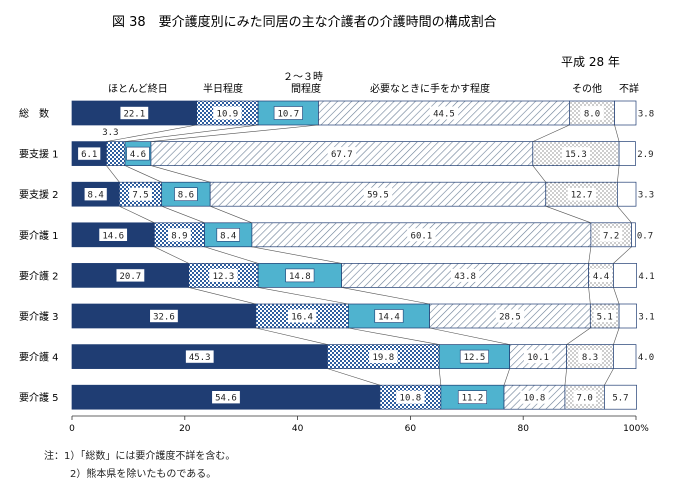 The width and height of the screenshot is (680, 482). I want to click on legend-label-2: ２～３時, so click(303, 77).